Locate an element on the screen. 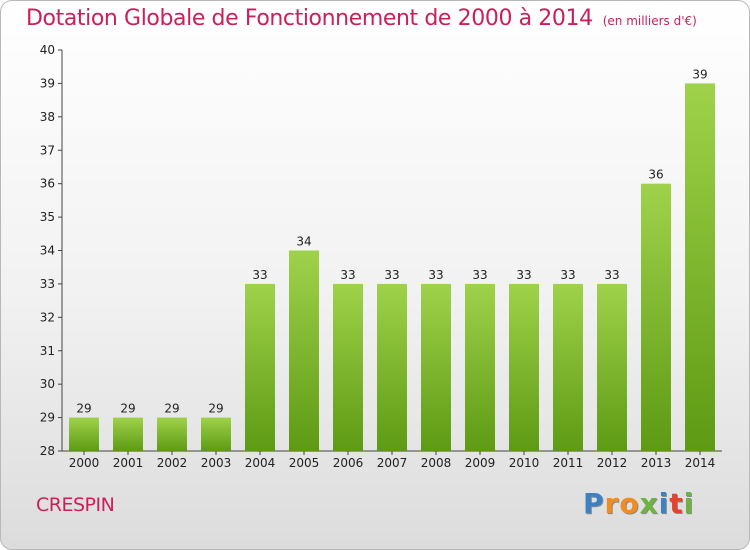  x-tick-label: 2004 is located at coordinates (260, 463).